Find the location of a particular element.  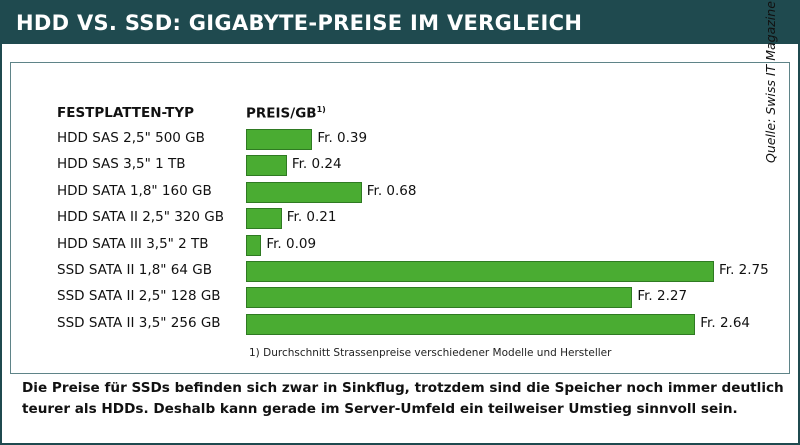

source-credit: Quelle: Swiss IT Magazine is located at coordinates (770, 82).